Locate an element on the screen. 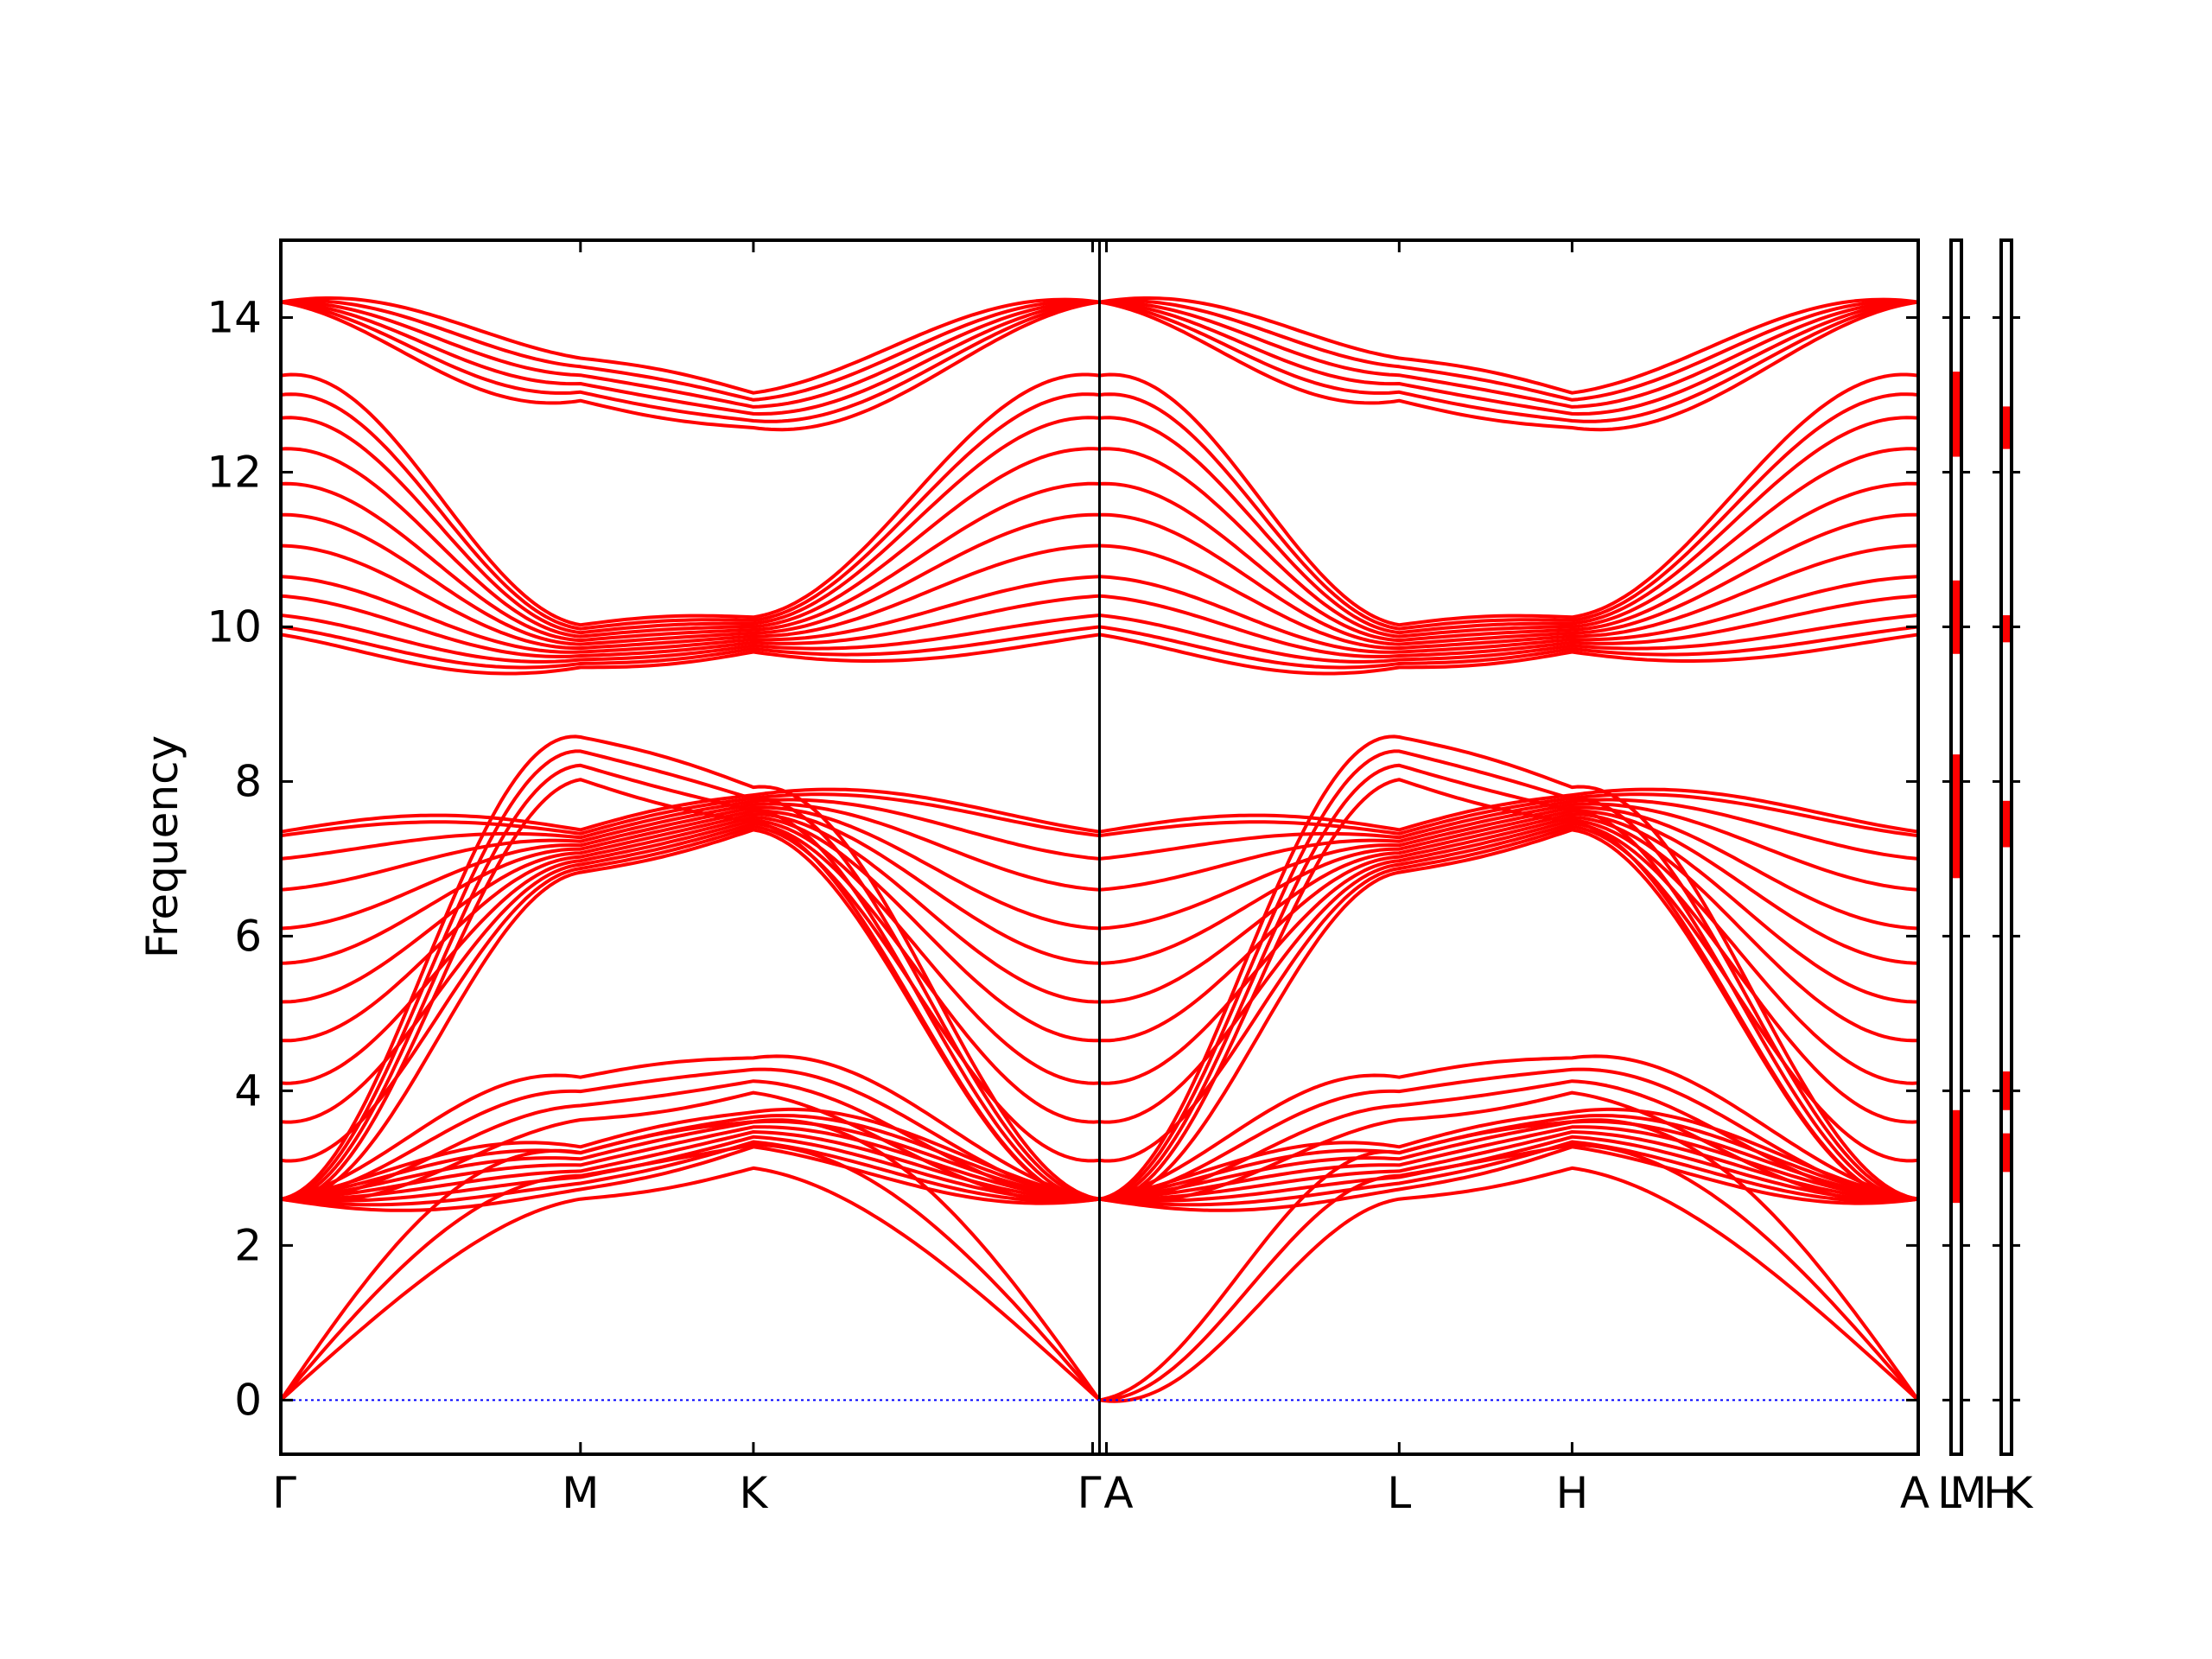 This screenshot has height=1659, width=2212. y-tick-label: 10 is located at coordinates (234, 626).